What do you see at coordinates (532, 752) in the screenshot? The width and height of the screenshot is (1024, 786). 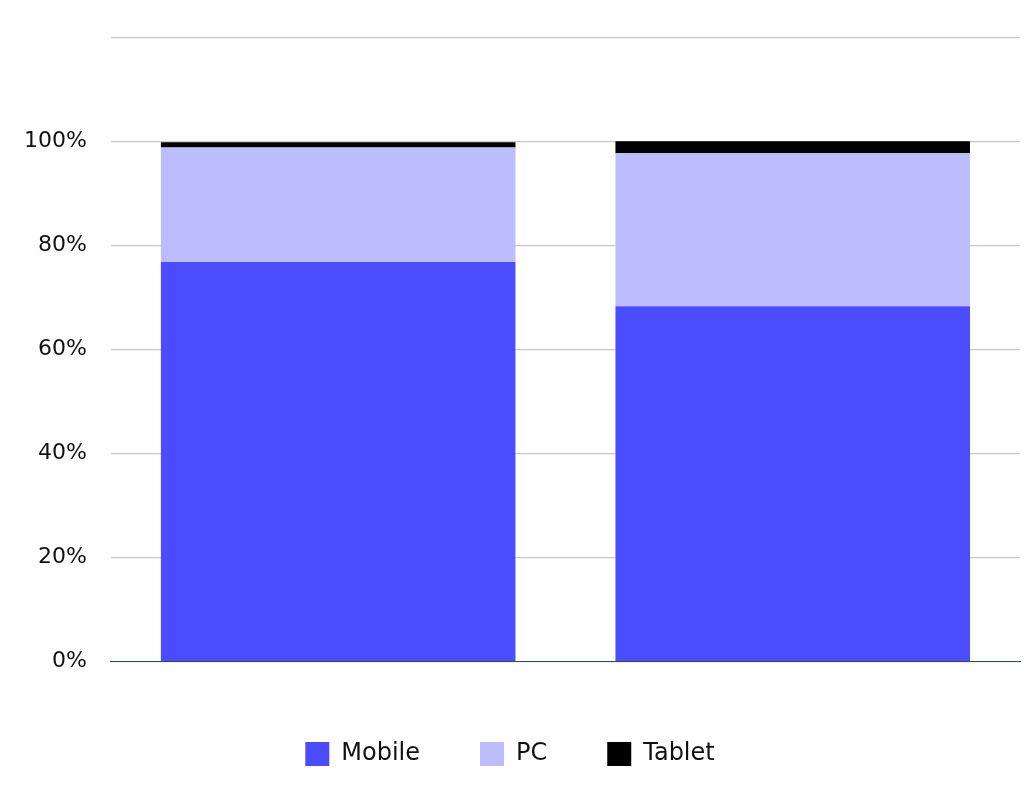 I see `legend-label: PC` at bounding box center [532, 752].